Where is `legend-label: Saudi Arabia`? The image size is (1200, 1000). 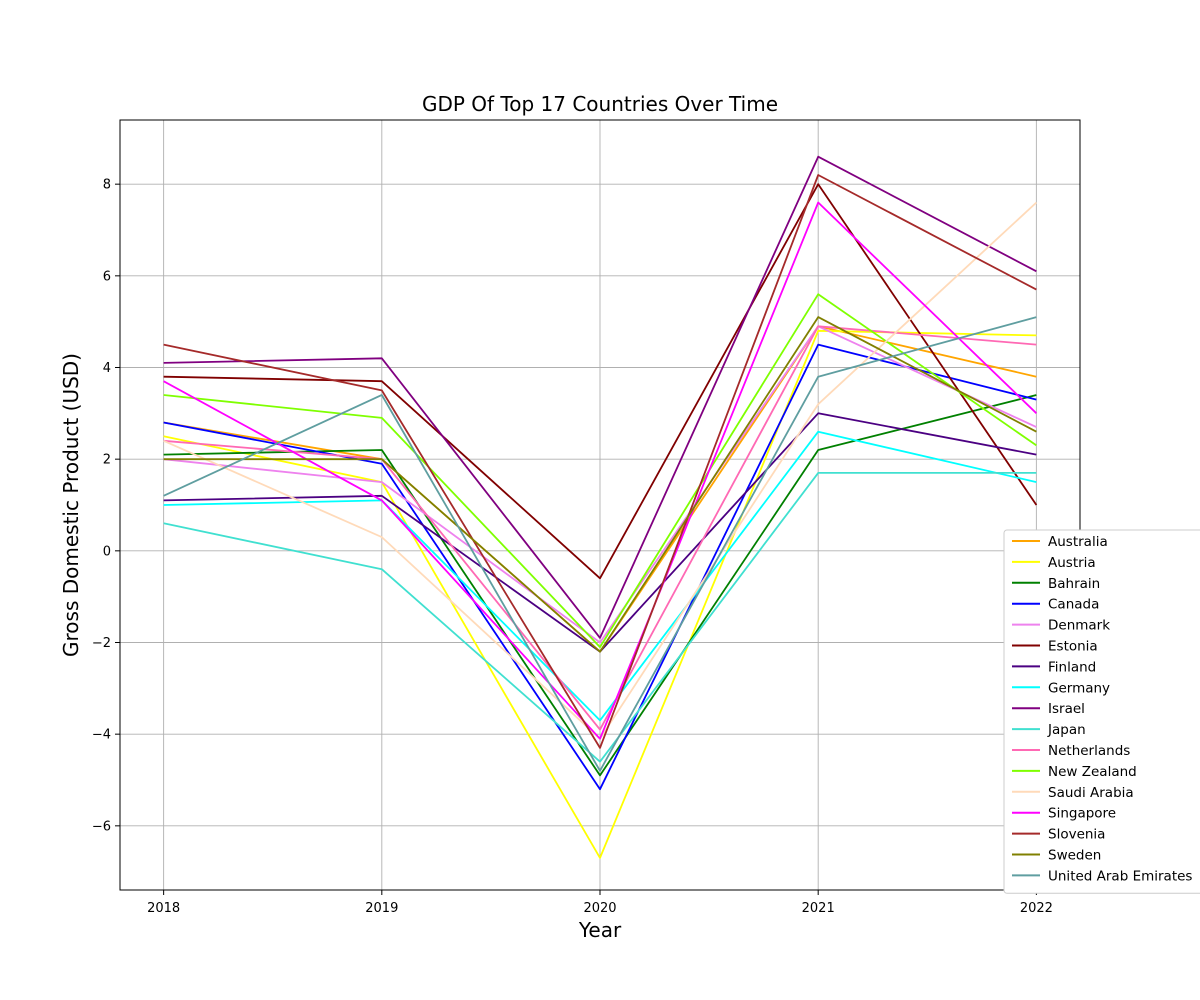 legend-label: Saudi Arabia is located at coordinates (1091, 793).